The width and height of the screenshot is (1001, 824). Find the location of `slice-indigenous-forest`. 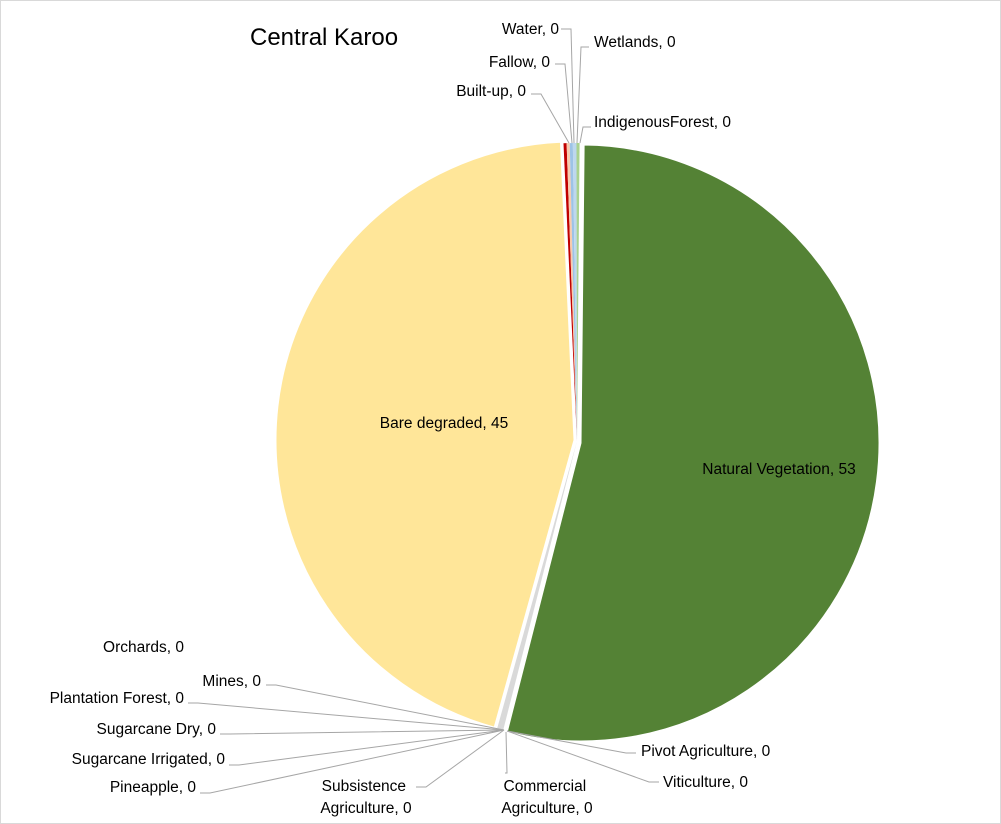

slice-indigenous-forest is located at coordinates (578, 292).